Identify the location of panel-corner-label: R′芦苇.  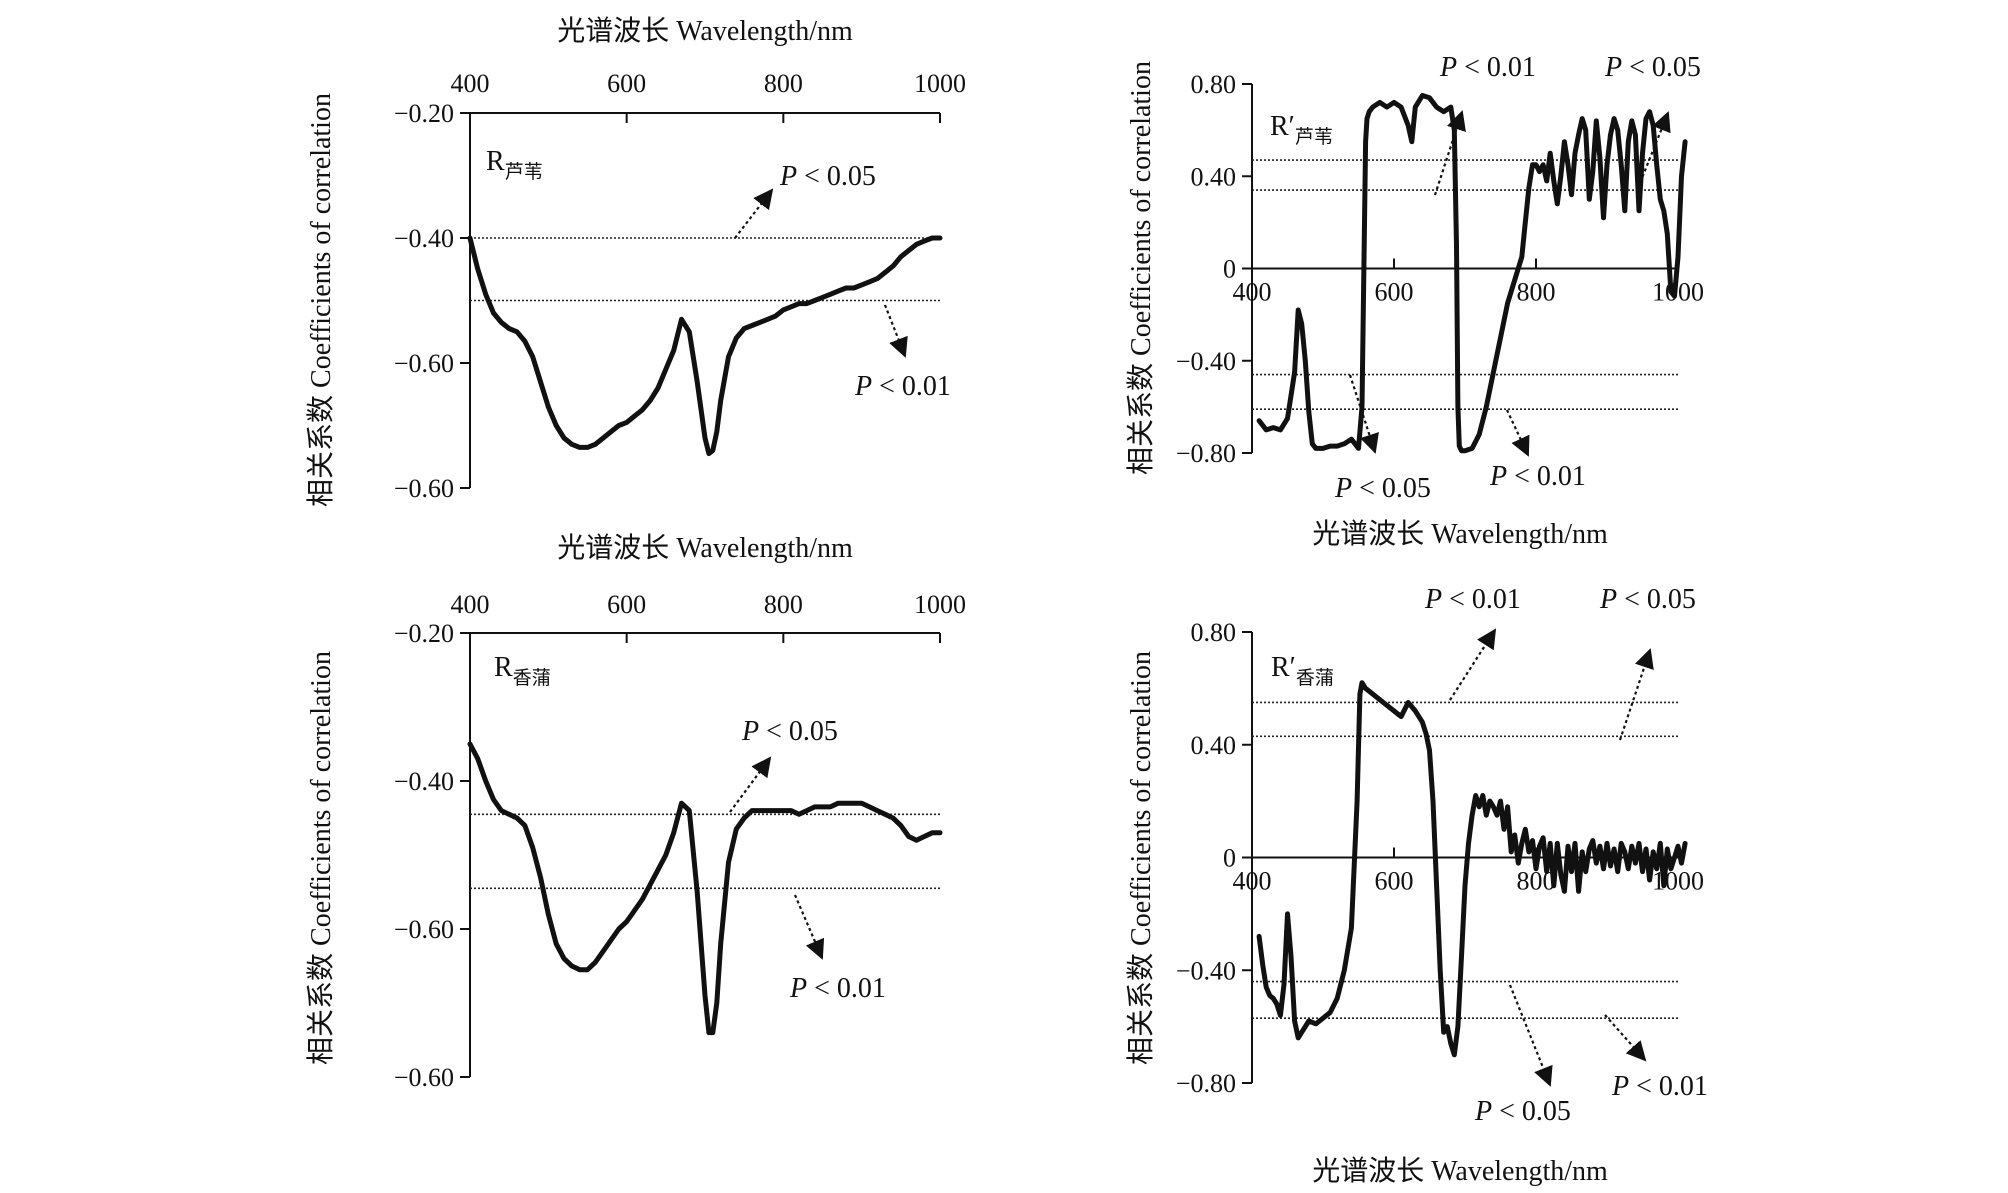
(1301, 129).